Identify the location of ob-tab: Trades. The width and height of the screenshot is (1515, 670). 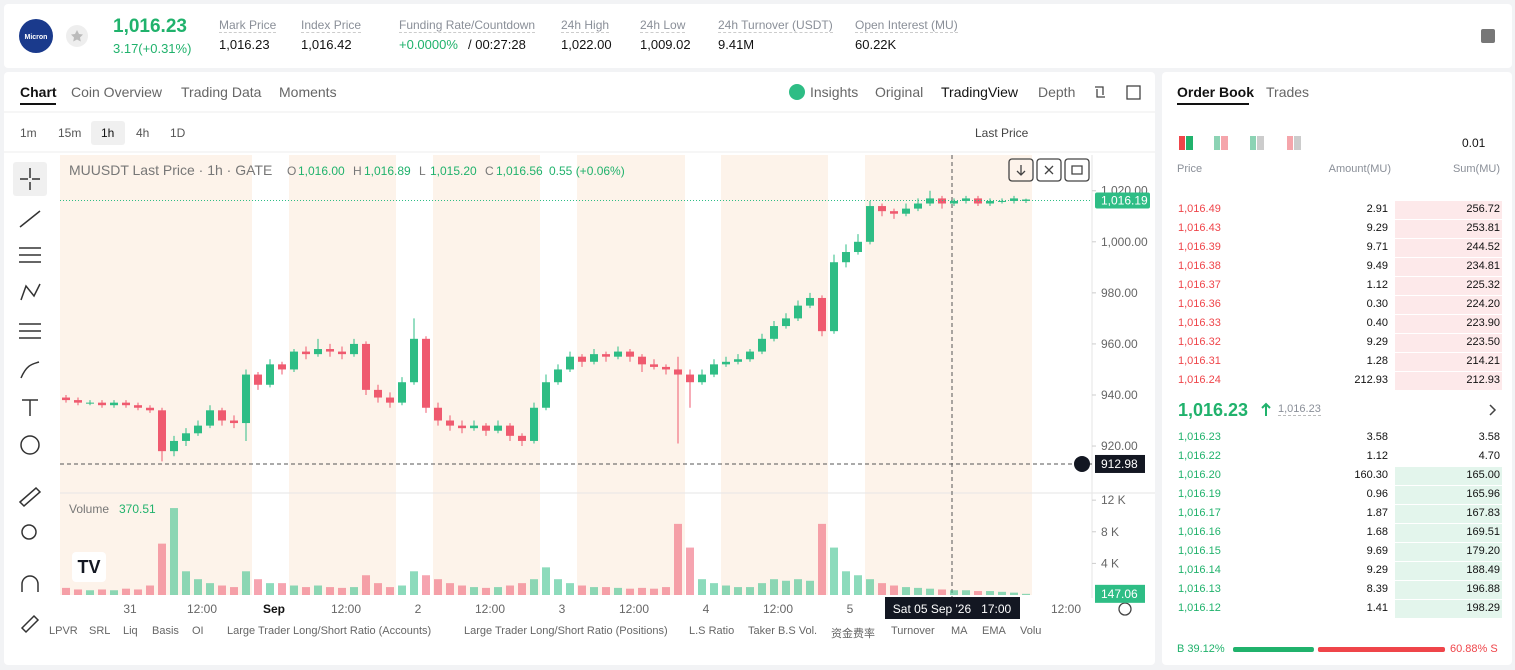
(1288, 92).